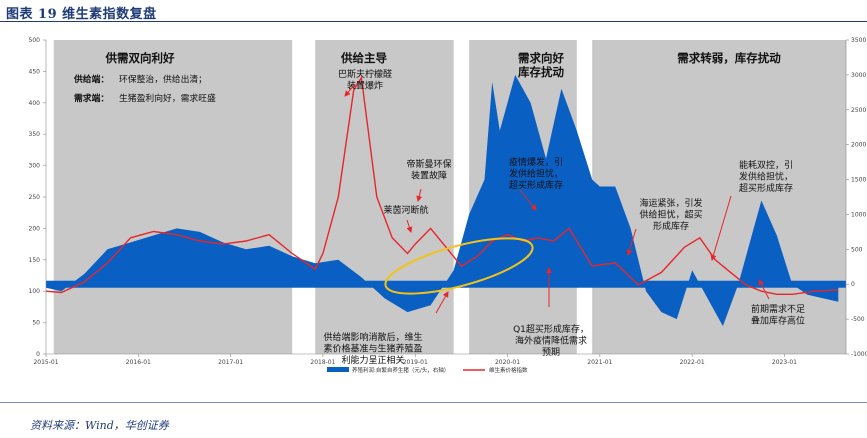 This screenshot has width=867, height=438. I want to click on annotation-6: 能耗双控，引发供给担忧，超买形成库存, so click(766, 176).